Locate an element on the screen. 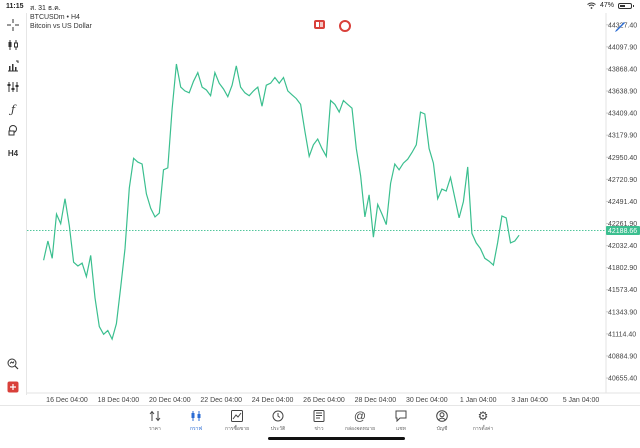 Image resolution: width=640 pixels, height=448 pixels. tab-settings: ⚙ การตั้งค่า is located at coordinates (483, 421).